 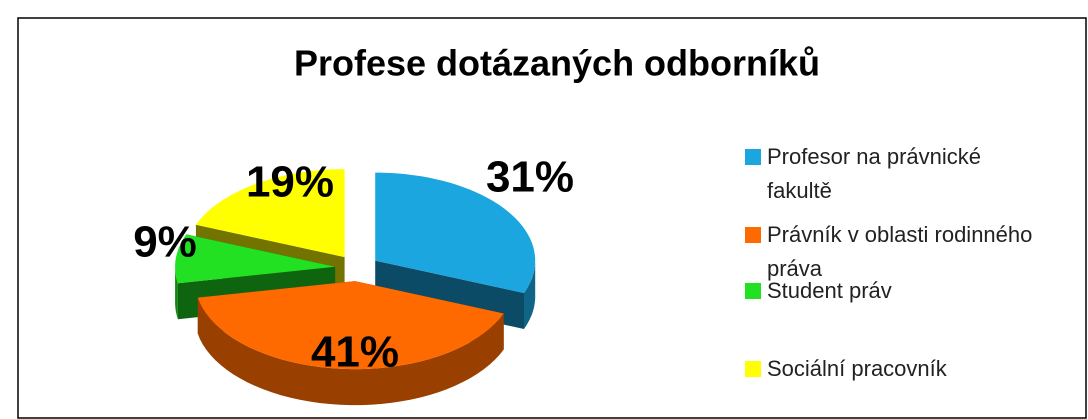 I want to click on legend-item: Sociální pracovník, so click(x=891, y=369).